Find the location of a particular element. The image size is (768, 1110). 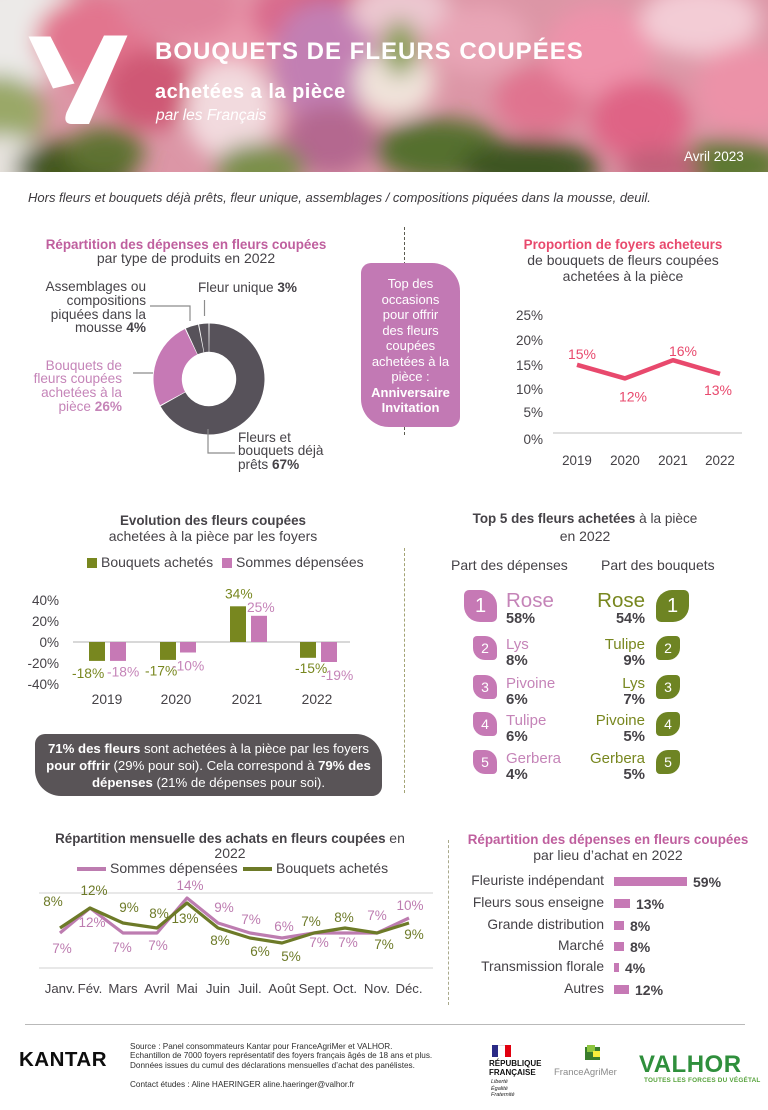

svg-text: -20% is located at coordinates (43, 663).